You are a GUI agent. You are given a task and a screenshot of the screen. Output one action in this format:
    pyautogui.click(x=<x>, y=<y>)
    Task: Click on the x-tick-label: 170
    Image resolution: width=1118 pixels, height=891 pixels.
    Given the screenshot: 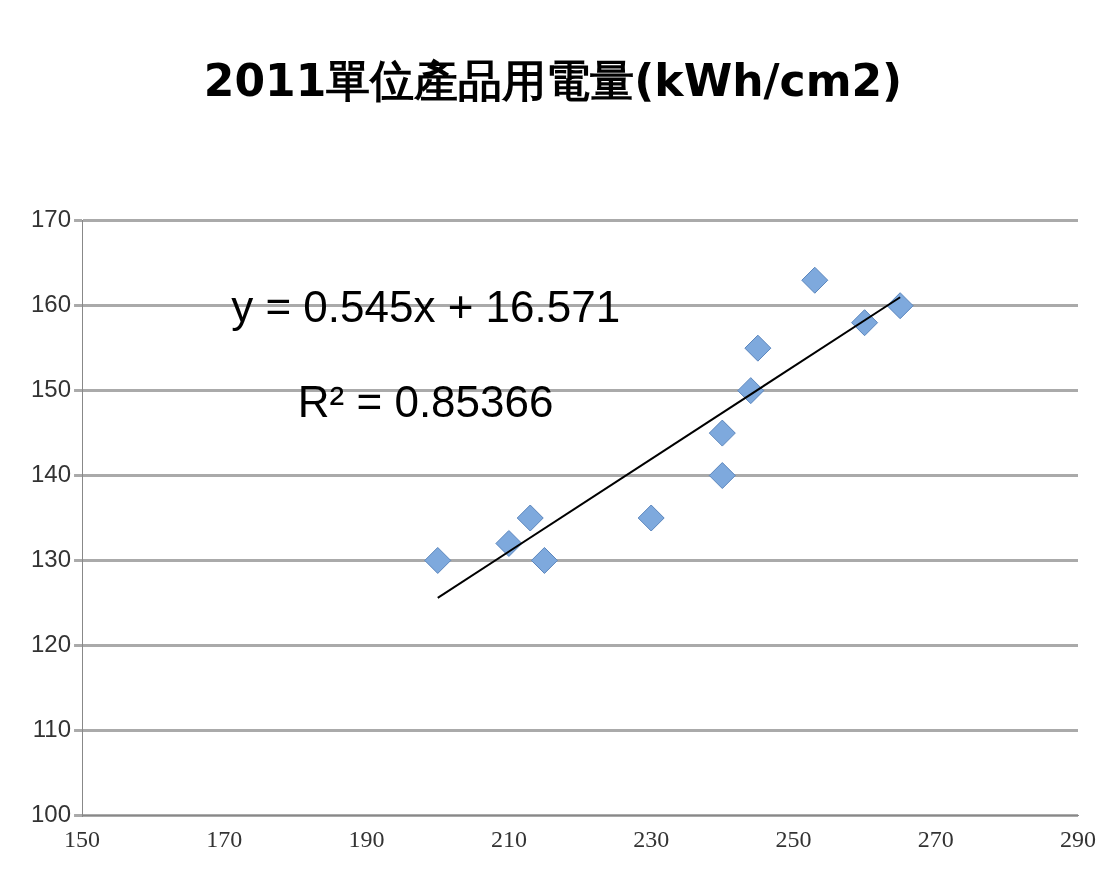 What is the action you would take?
    pyautogui.click(x=224, y=838)
    